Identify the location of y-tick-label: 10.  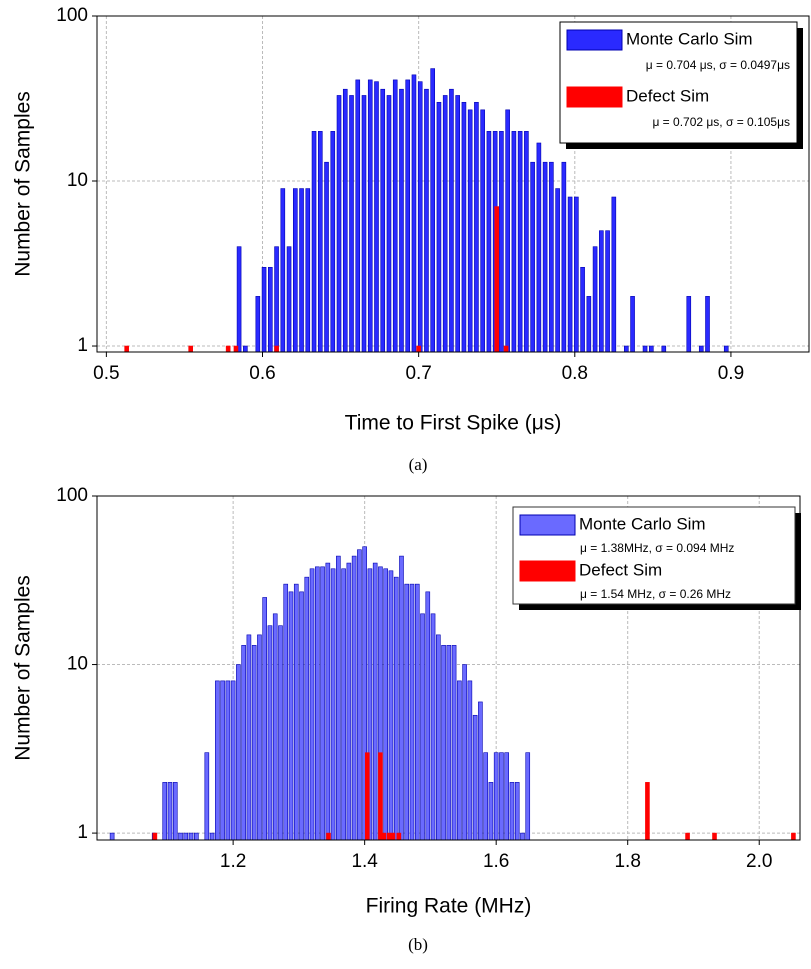
(77, 664).